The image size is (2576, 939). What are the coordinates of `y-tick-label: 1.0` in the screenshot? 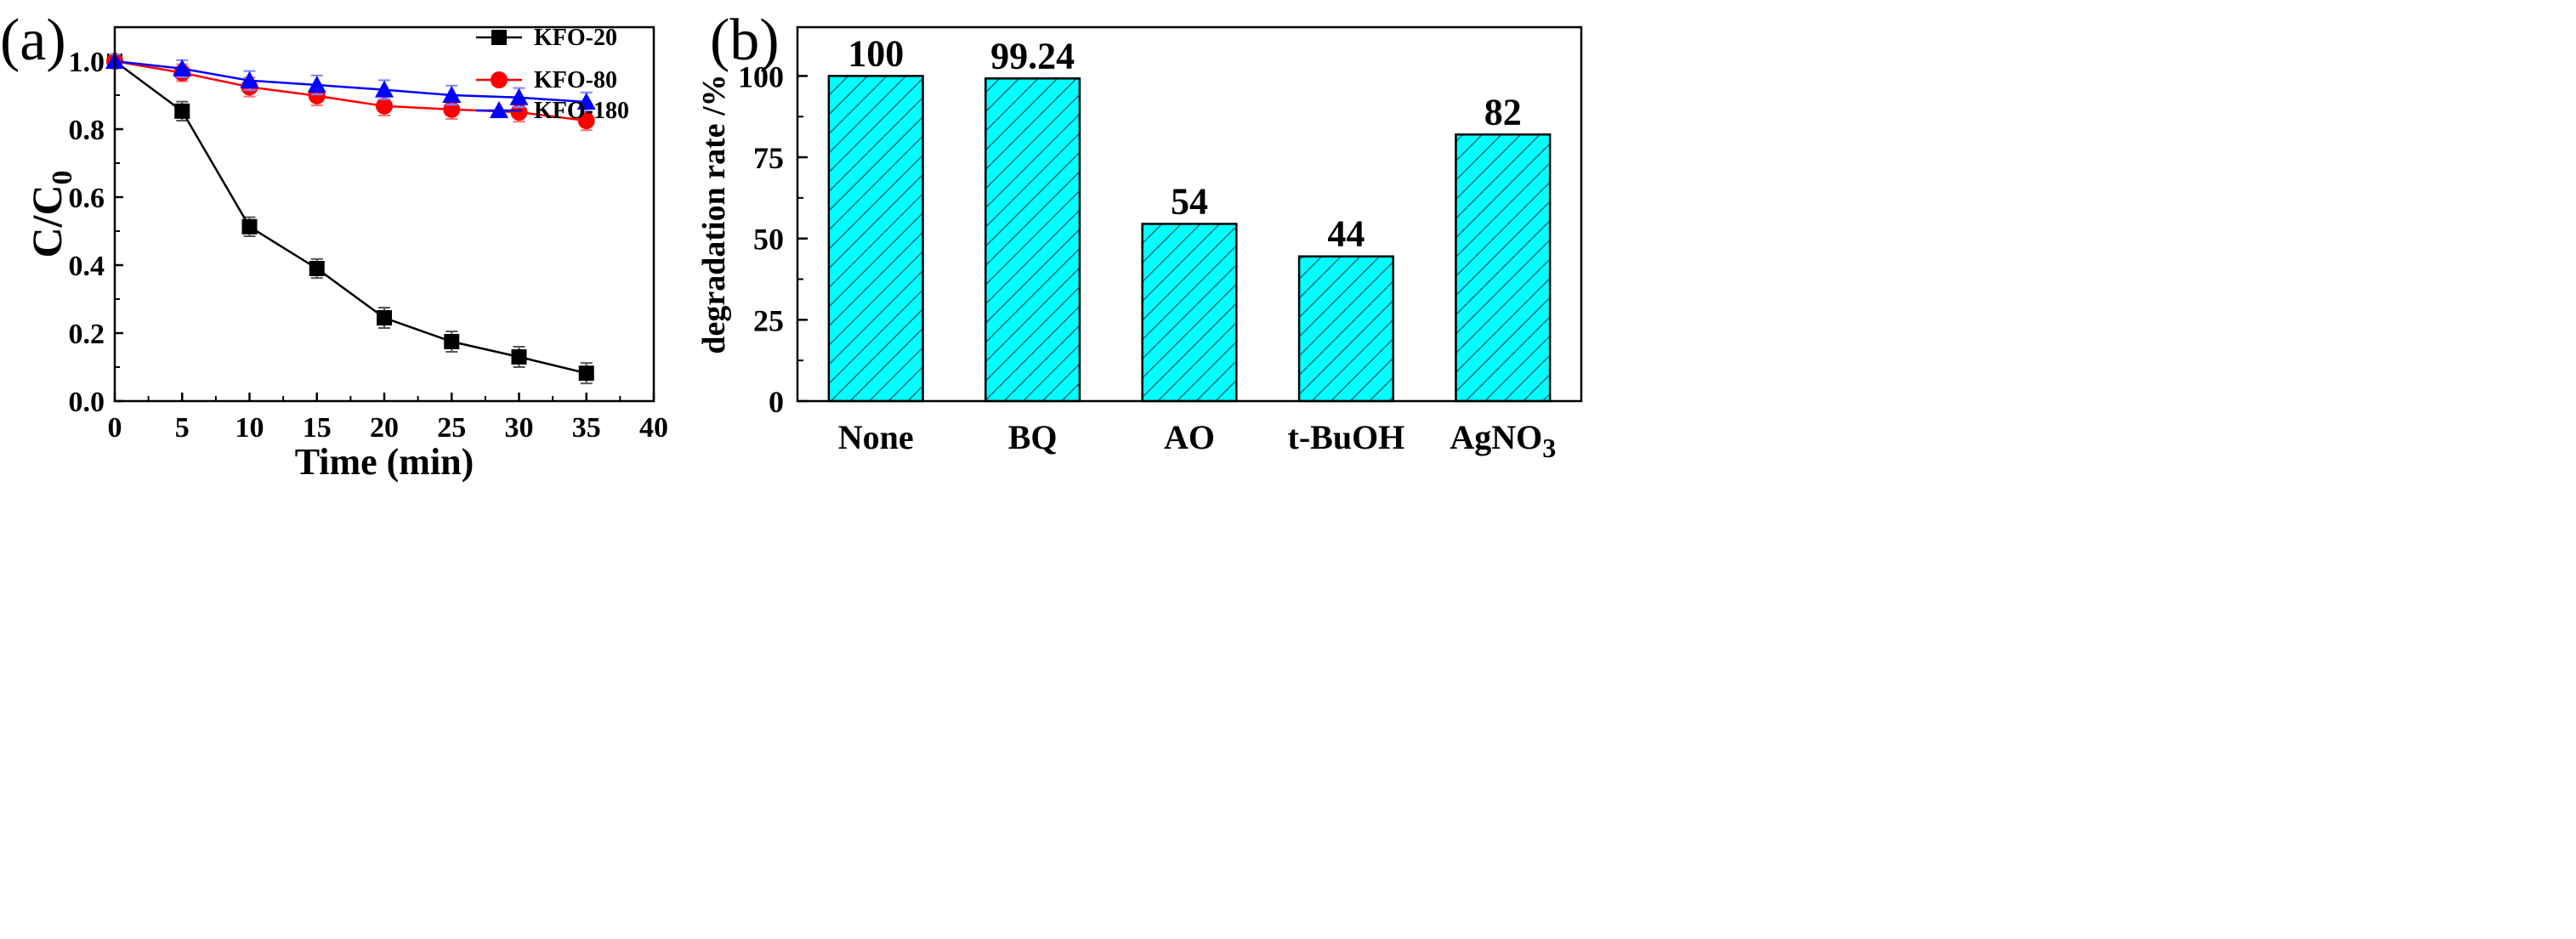 It's located at (87, 62).